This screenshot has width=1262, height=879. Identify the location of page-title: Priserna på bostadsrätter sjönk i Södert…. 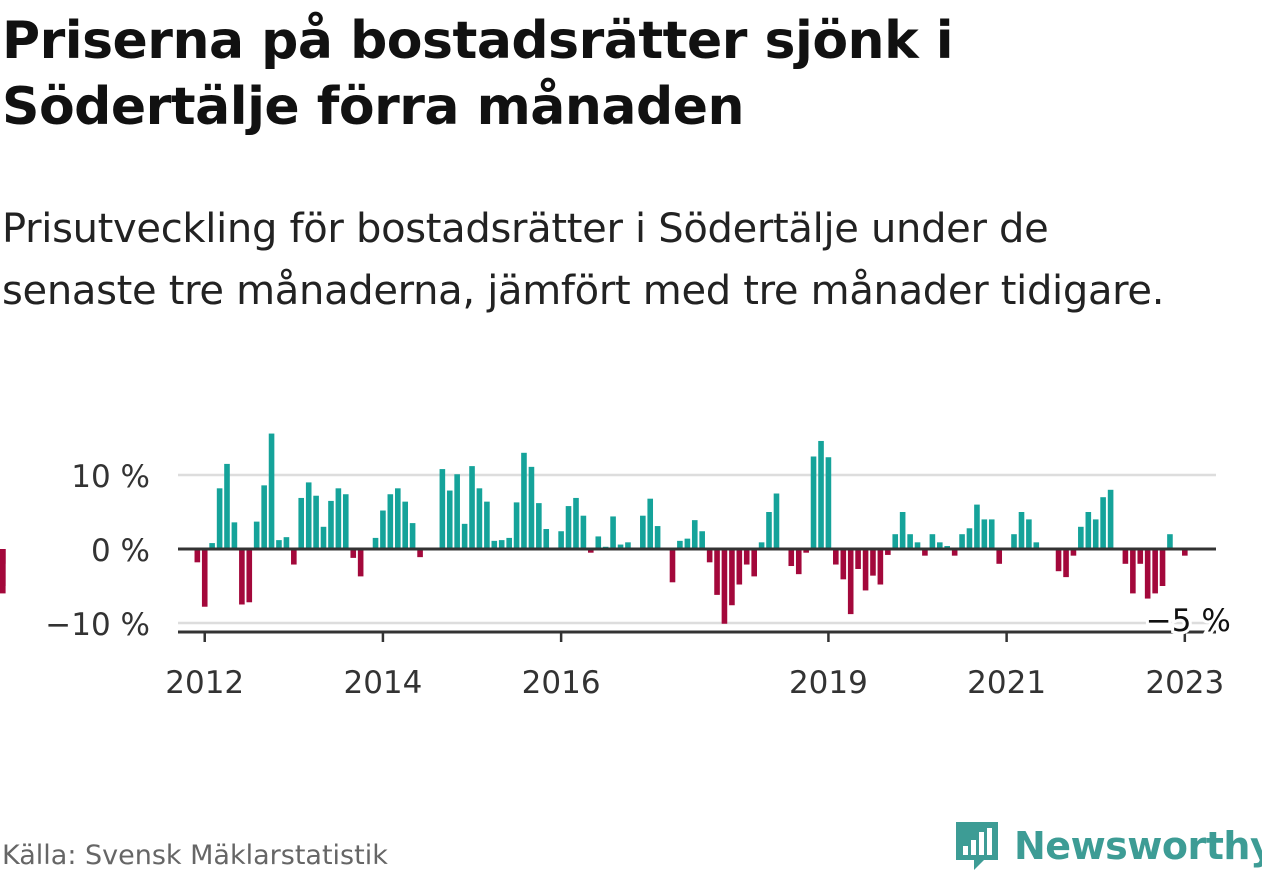
(478, 74).